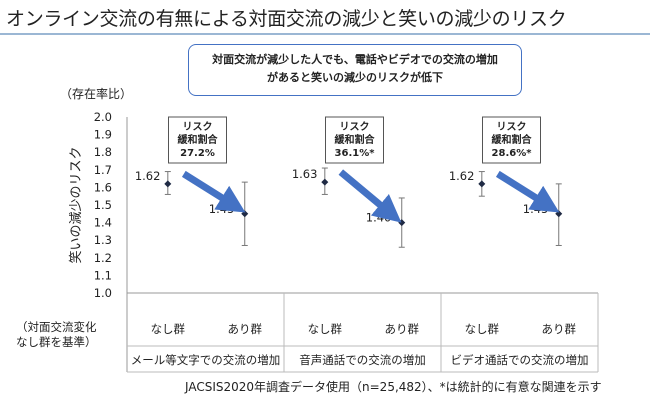 Image resolution: width=650 pixels, height=402 pixels. I want to click on data-label: 1.63, so click(305, 174).